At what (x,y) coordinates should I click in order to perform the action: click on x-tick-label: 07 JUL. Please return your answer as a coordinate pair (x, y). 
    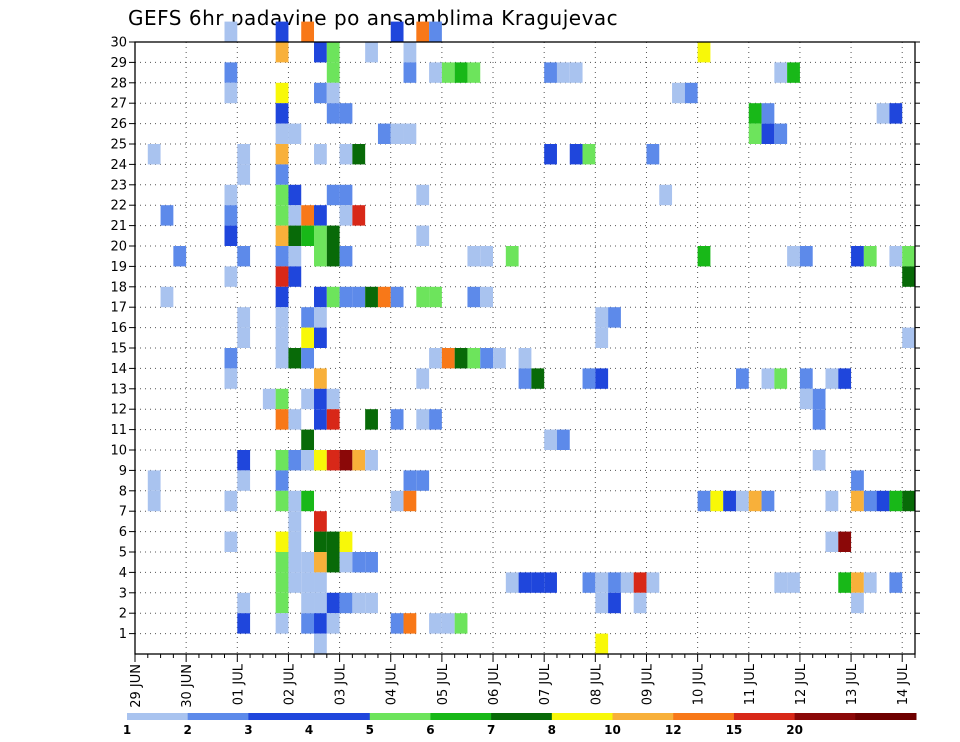
    Looking at the image, I should click on (545, 684).